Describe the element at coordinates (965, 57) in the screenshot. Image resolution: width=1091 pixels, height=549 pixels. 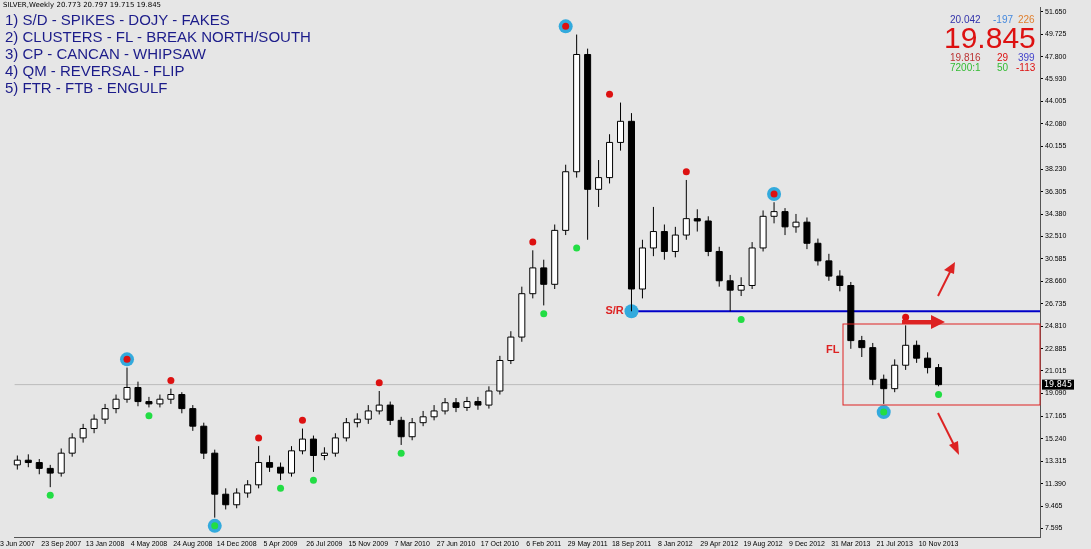
I see `annotation: 19.816` at that location.